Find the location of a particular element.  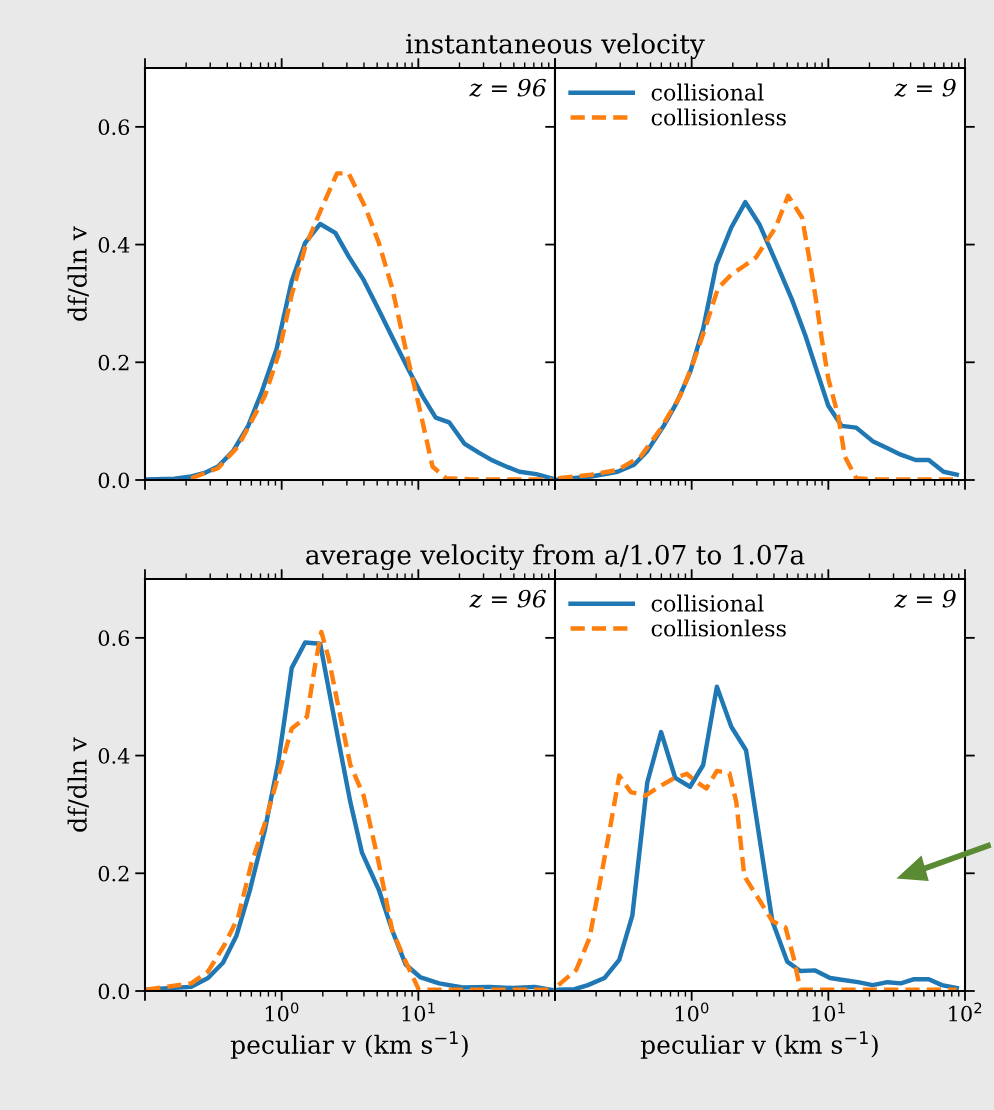

chart-title: average velocity from a/1.07 to 1.07a is located at coordinates (555, 557).